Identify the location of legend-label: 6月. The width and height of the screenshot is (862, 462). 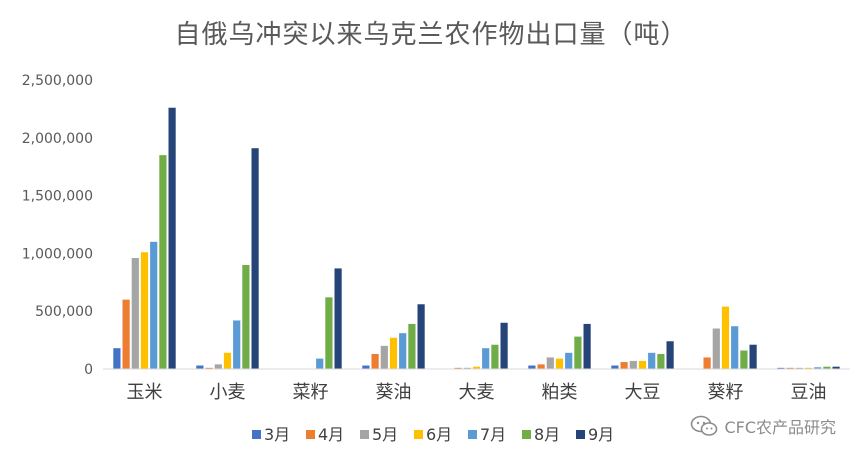
(439, 434).